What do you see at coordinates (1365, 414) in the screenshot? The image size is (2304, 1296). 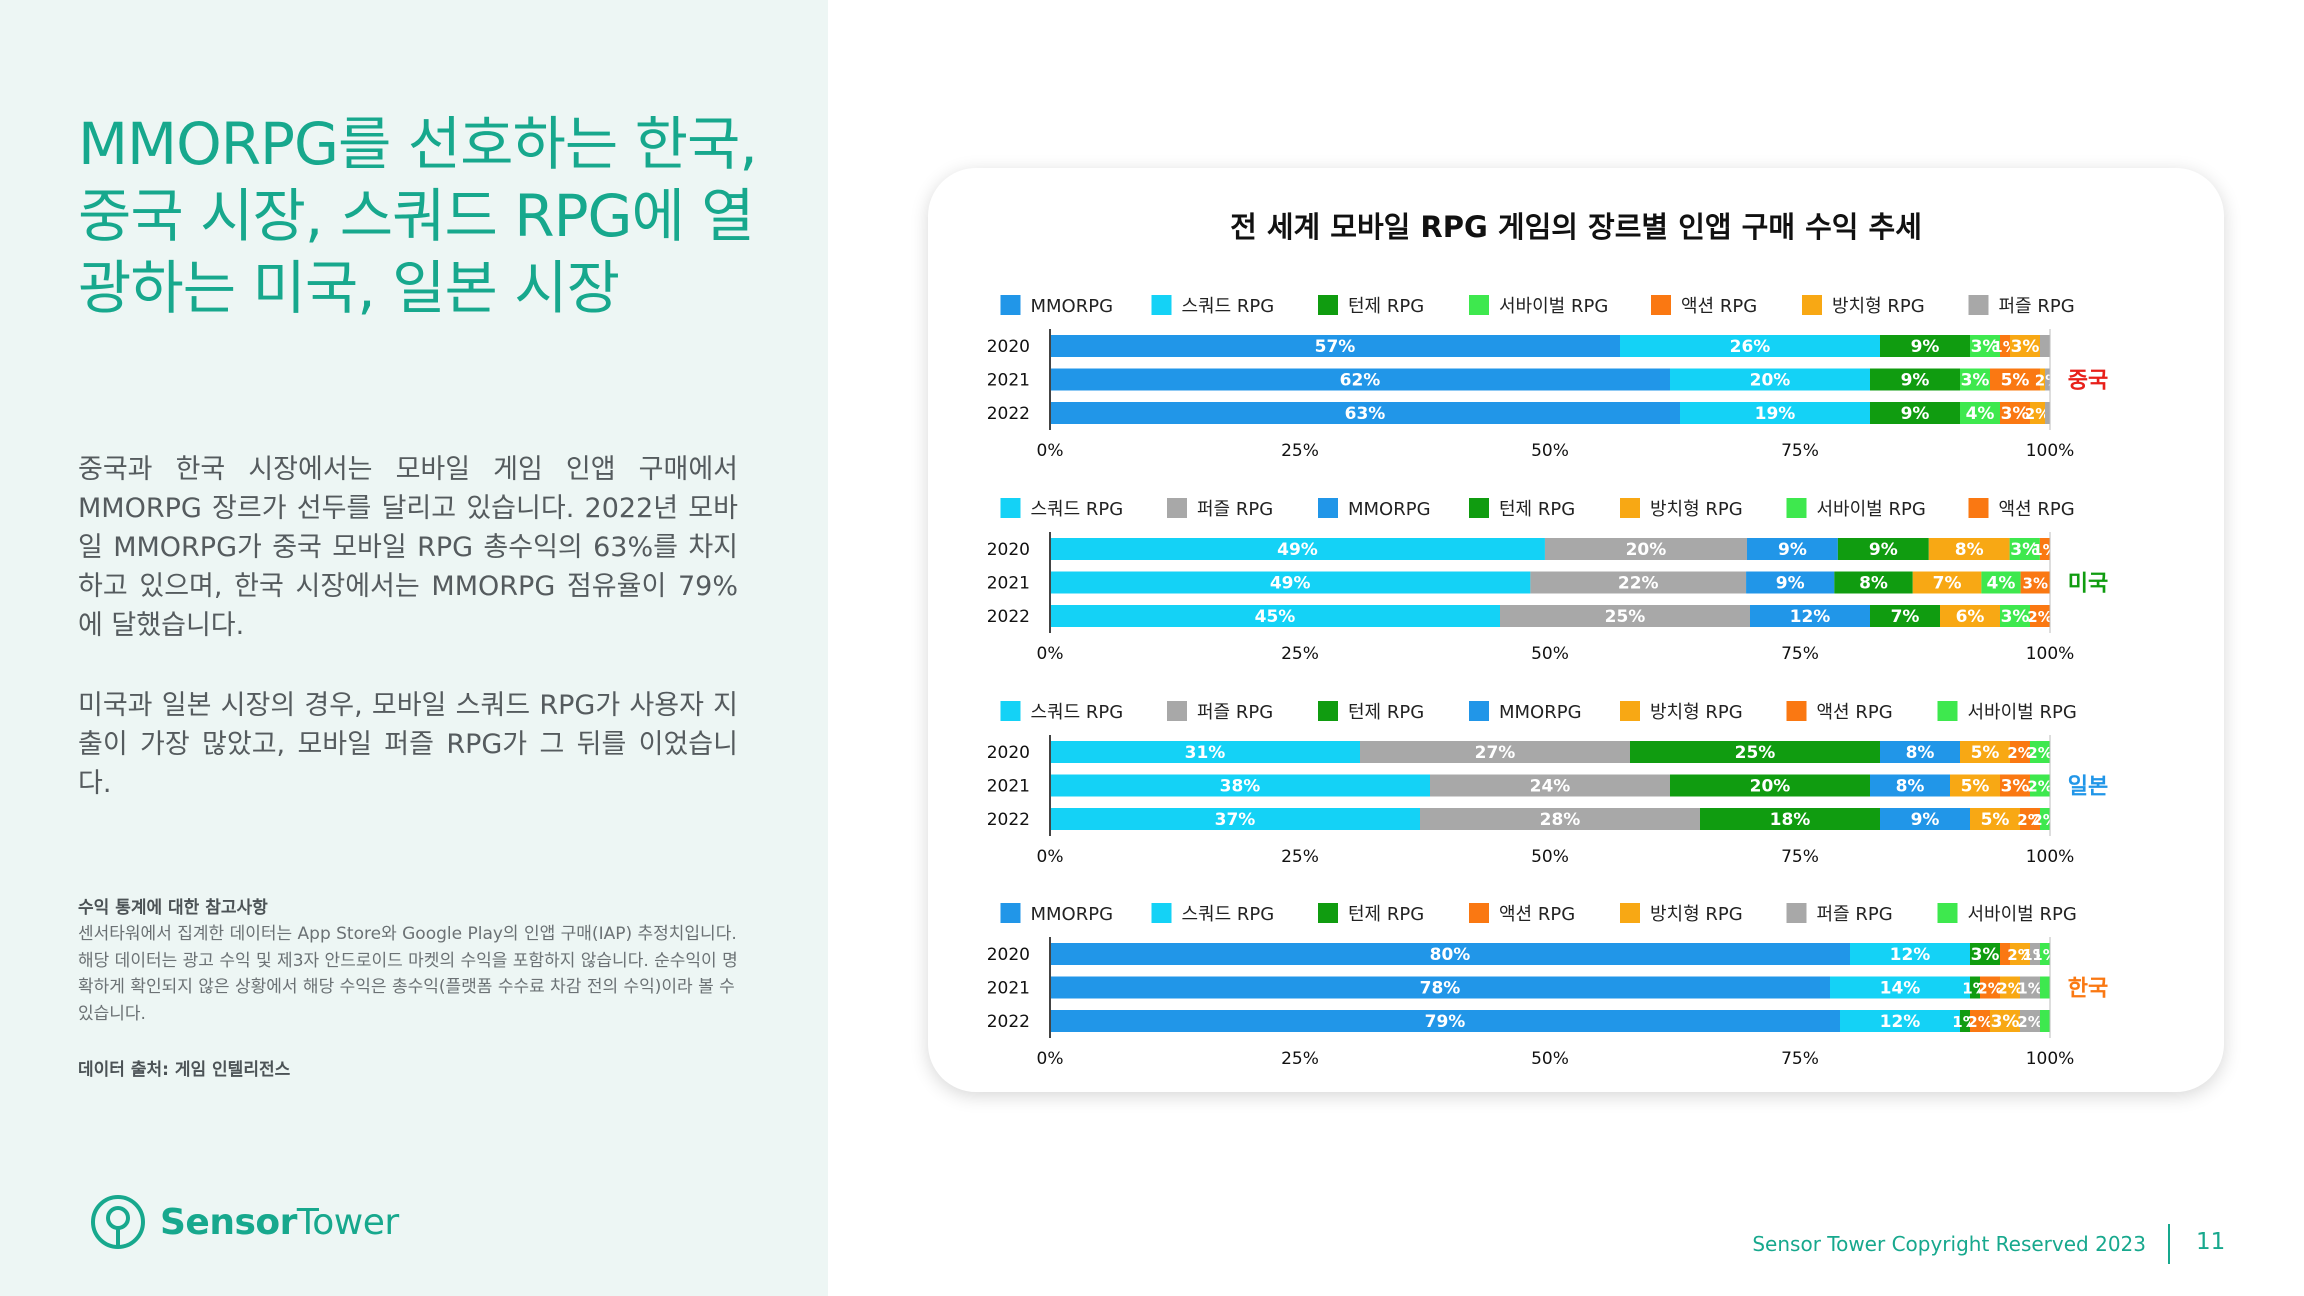 I see `data-label: 63%` at bounding box center [1365, 414].